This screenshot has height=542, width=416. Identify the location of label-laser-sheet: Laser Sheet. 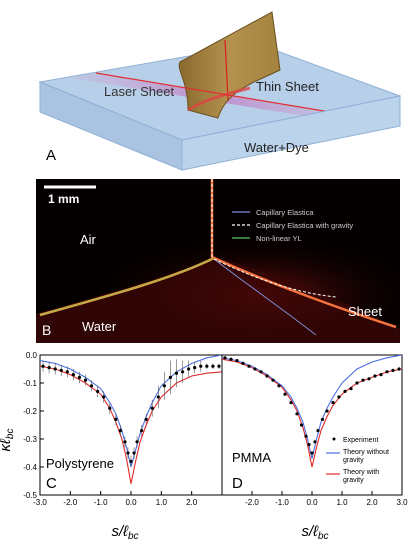
(139, 91).